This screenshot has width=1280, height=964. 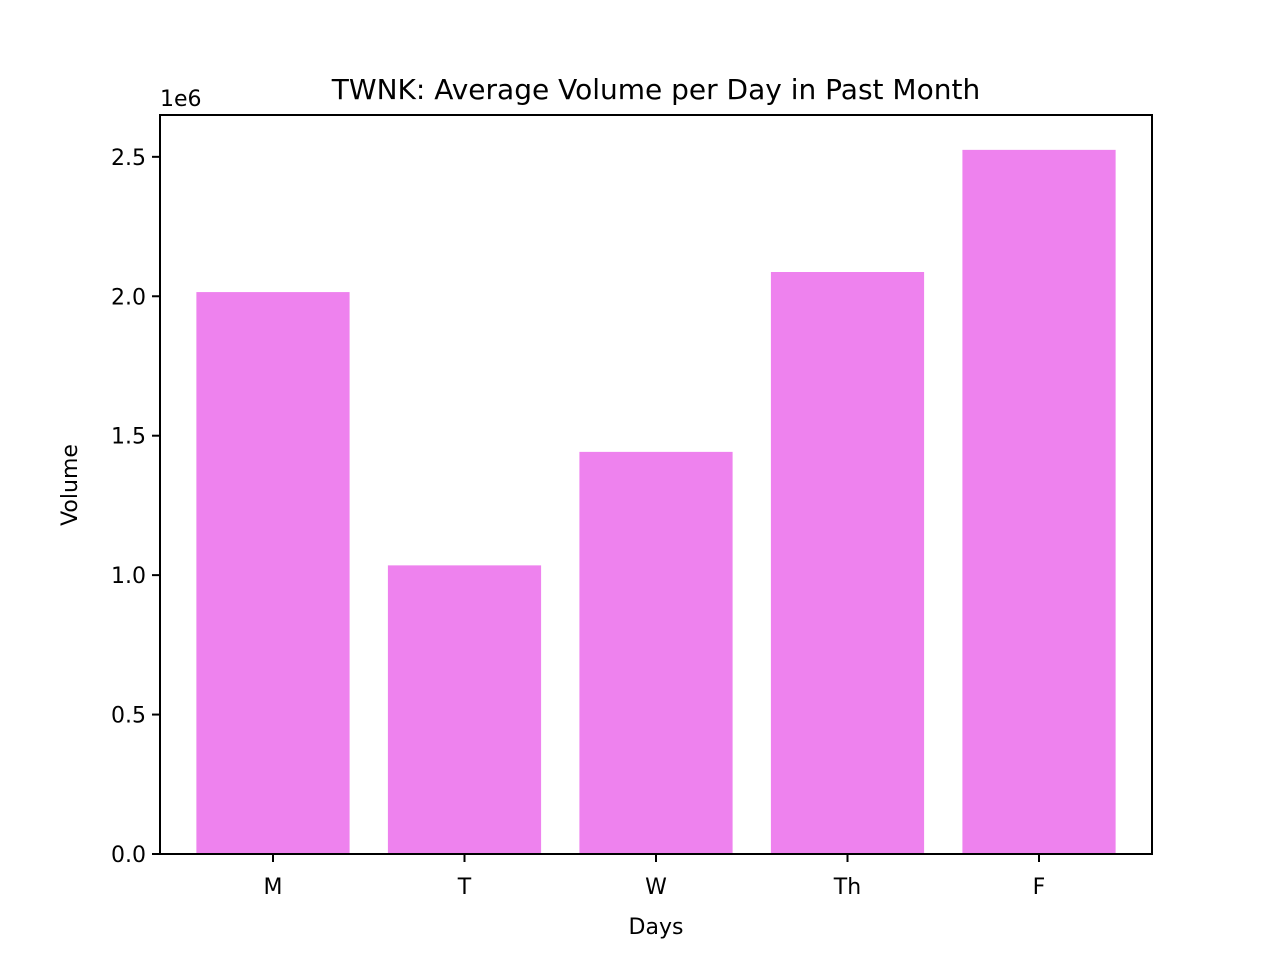 What do you see at coordinates (272, 887) in the screenshot?
I see `x-tick-label: M` at bounding box center [272, 887].